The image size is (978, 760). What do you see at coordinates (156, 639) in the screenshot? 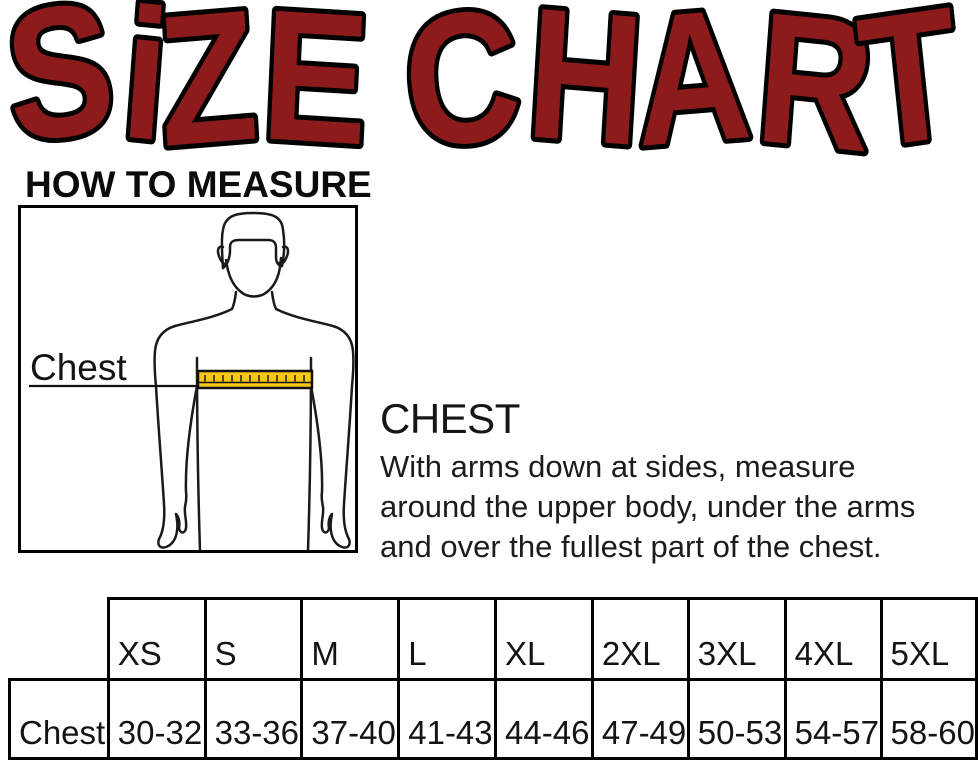
I see `size-header-cell-xs: XS` at bounding box center [156, 639].